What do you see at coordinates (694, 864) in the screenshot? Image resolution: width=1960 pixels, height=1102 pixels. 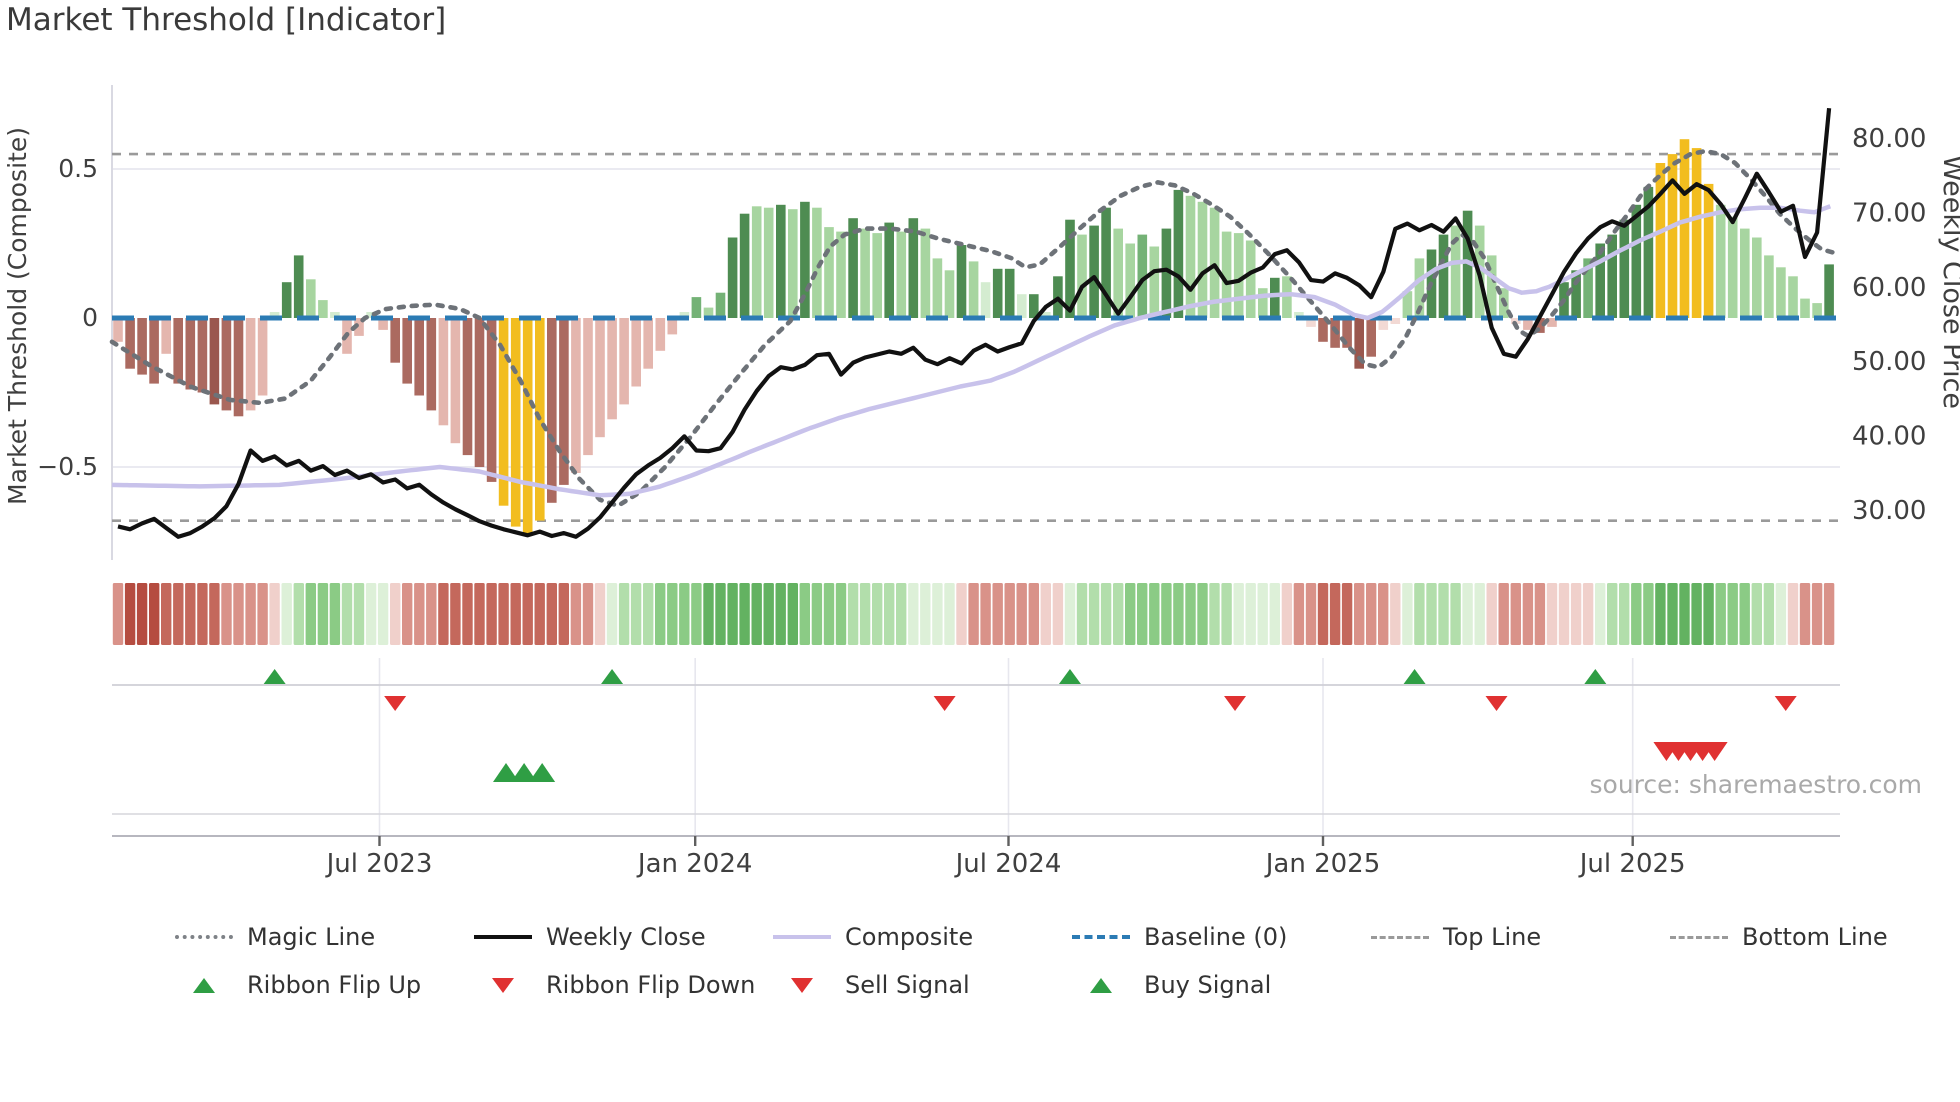 I see `svg-text: Jan 2024` at bounding box center [694, 864].